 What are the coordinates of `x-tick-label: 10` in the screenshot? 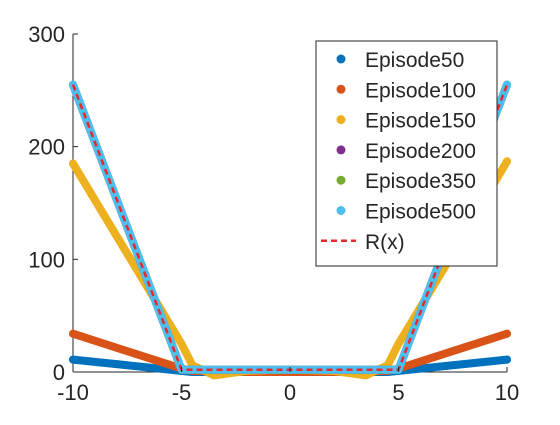 It's located at (507, 392).